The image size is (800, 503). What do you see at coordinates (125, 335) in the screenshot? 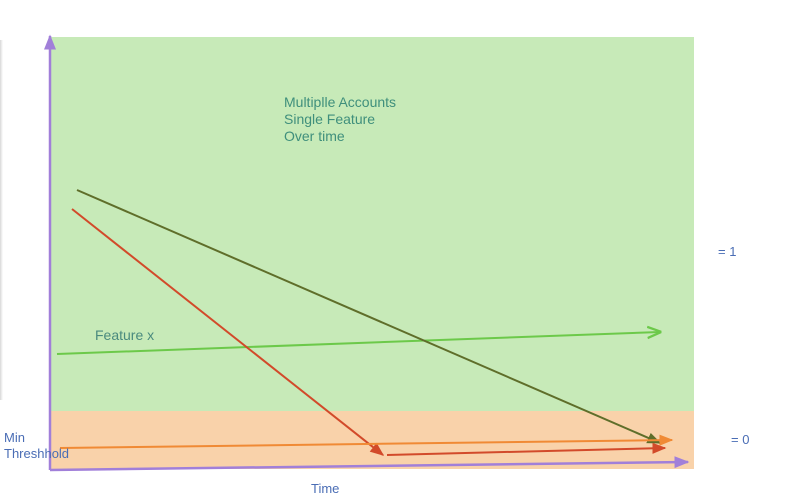
I see `feature-x-label: Feature x` at bounding box center [125, 335].